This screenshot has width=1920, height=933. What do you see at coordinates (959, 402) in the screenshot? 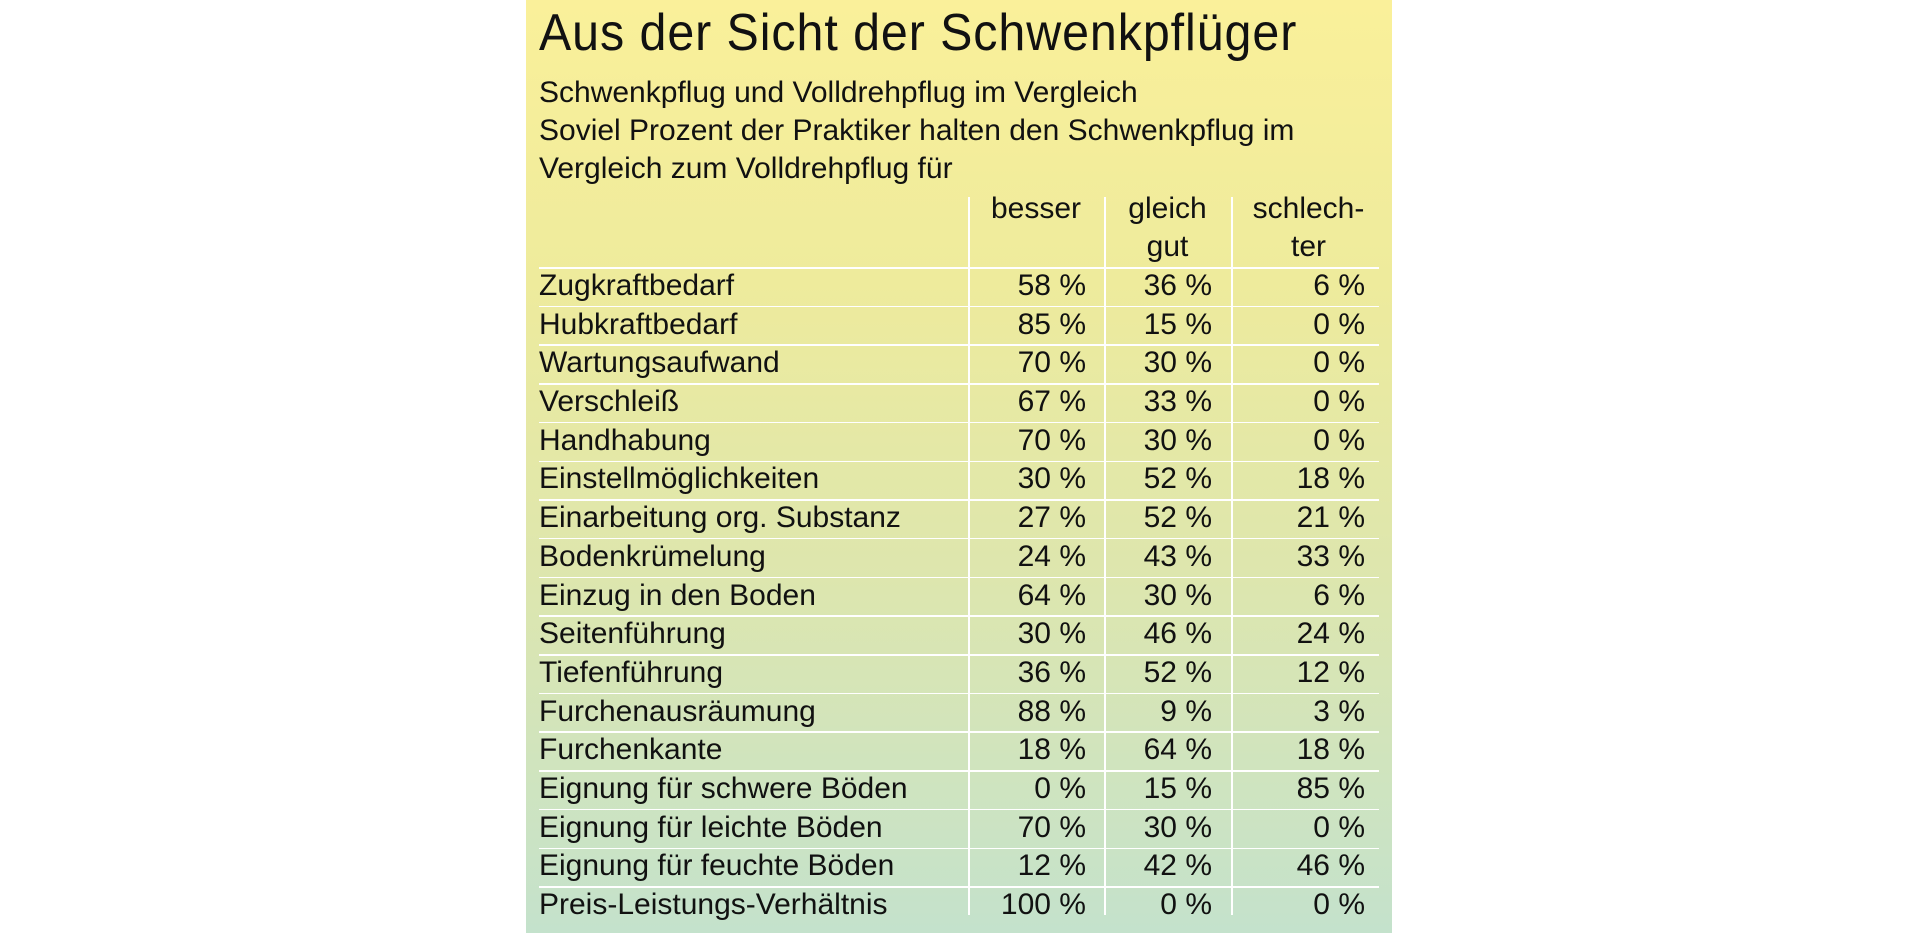
I see `table-row: Verschleiß 67 % 33 % 0 %` at bounding box center [959, 402].